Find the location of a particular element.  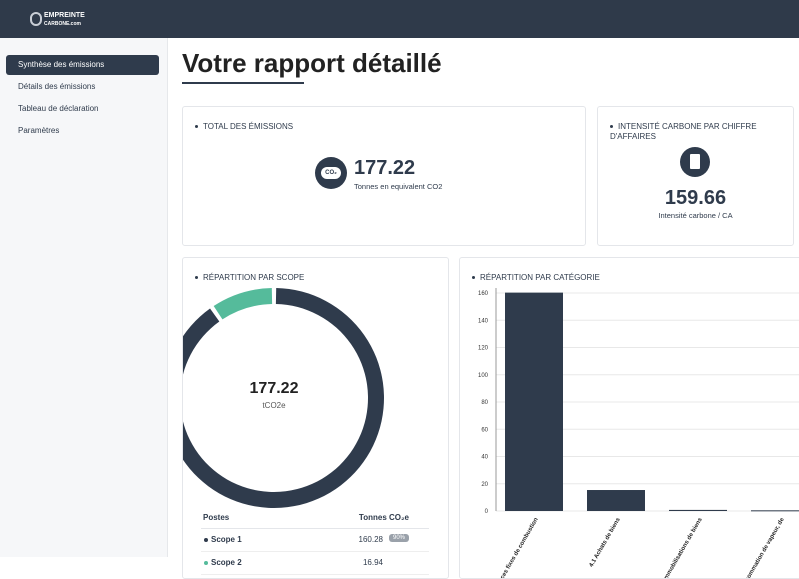

y-tick-label: 0 is located at coordinates (487, 512).